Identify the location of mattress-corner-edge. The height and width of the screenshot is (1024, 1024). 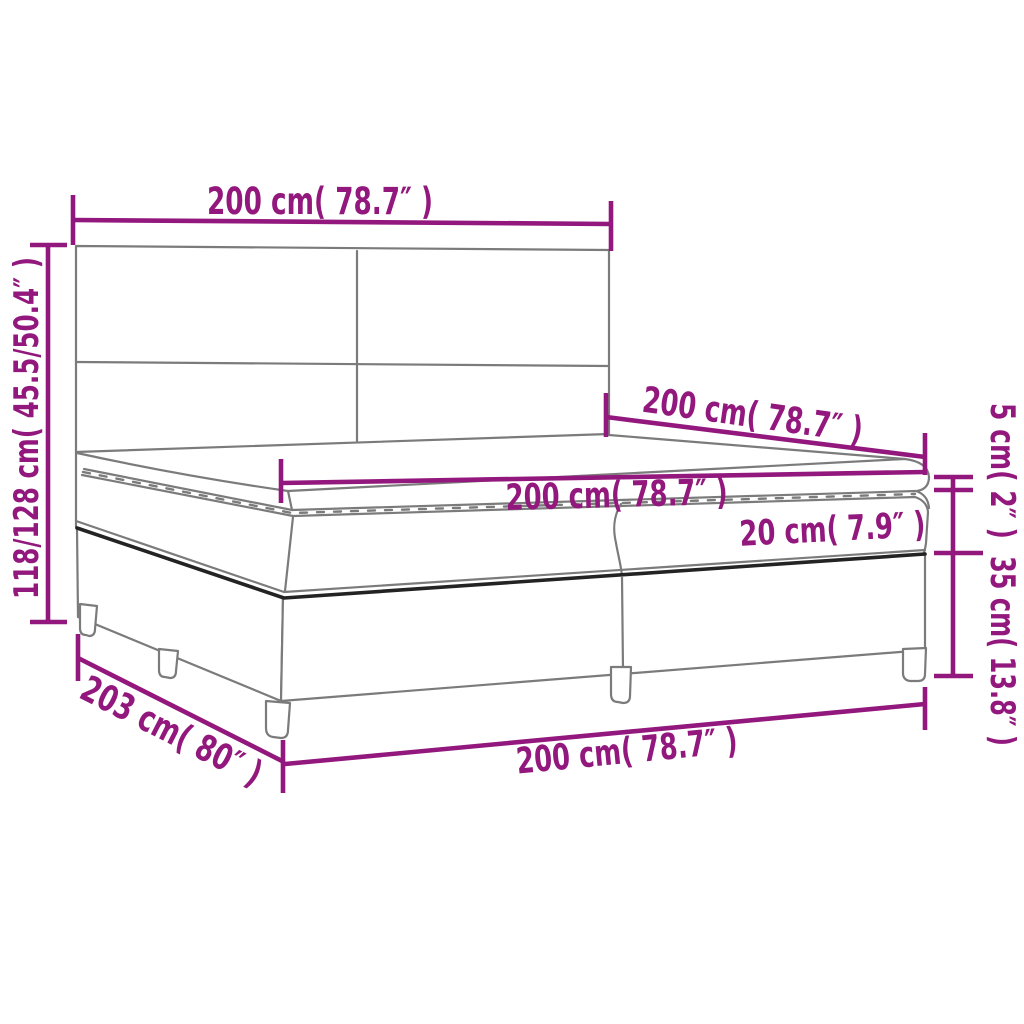
(289, 554).